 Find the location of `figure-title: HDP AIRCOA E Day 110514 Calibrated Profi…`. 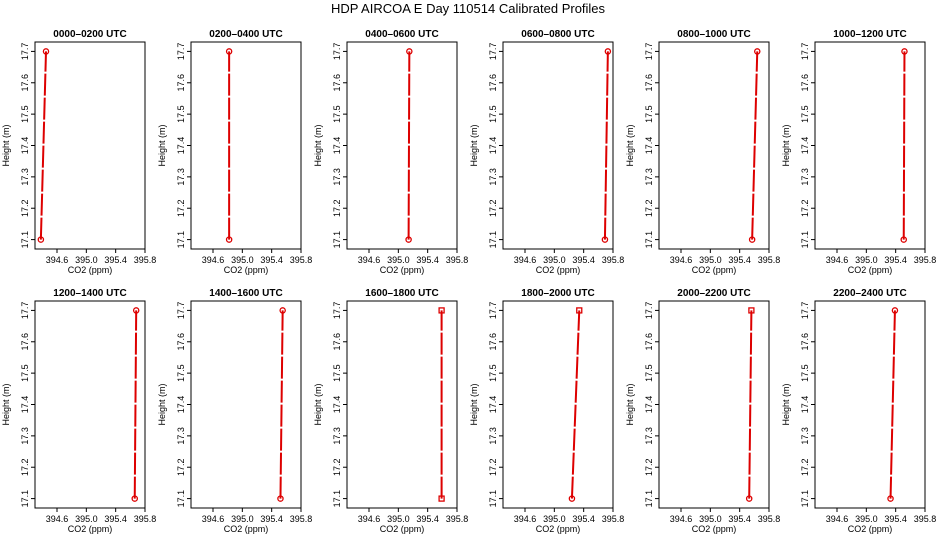

figure-title: HDP AIRCOA E Day 110514 Calibrated Profi… is located at coordinates (468, 8).